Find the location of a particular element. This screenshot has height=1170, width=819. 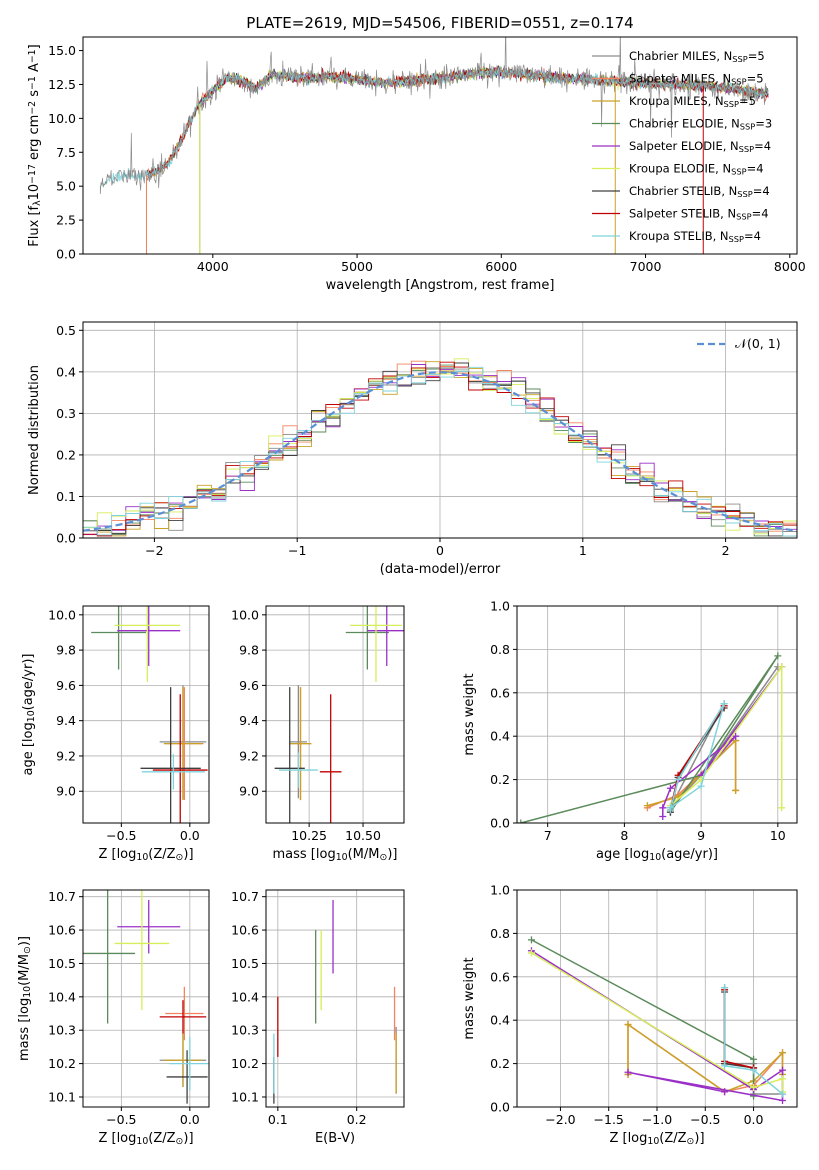

y-tick-label: 5.0 is located at coordinates (66, 186).